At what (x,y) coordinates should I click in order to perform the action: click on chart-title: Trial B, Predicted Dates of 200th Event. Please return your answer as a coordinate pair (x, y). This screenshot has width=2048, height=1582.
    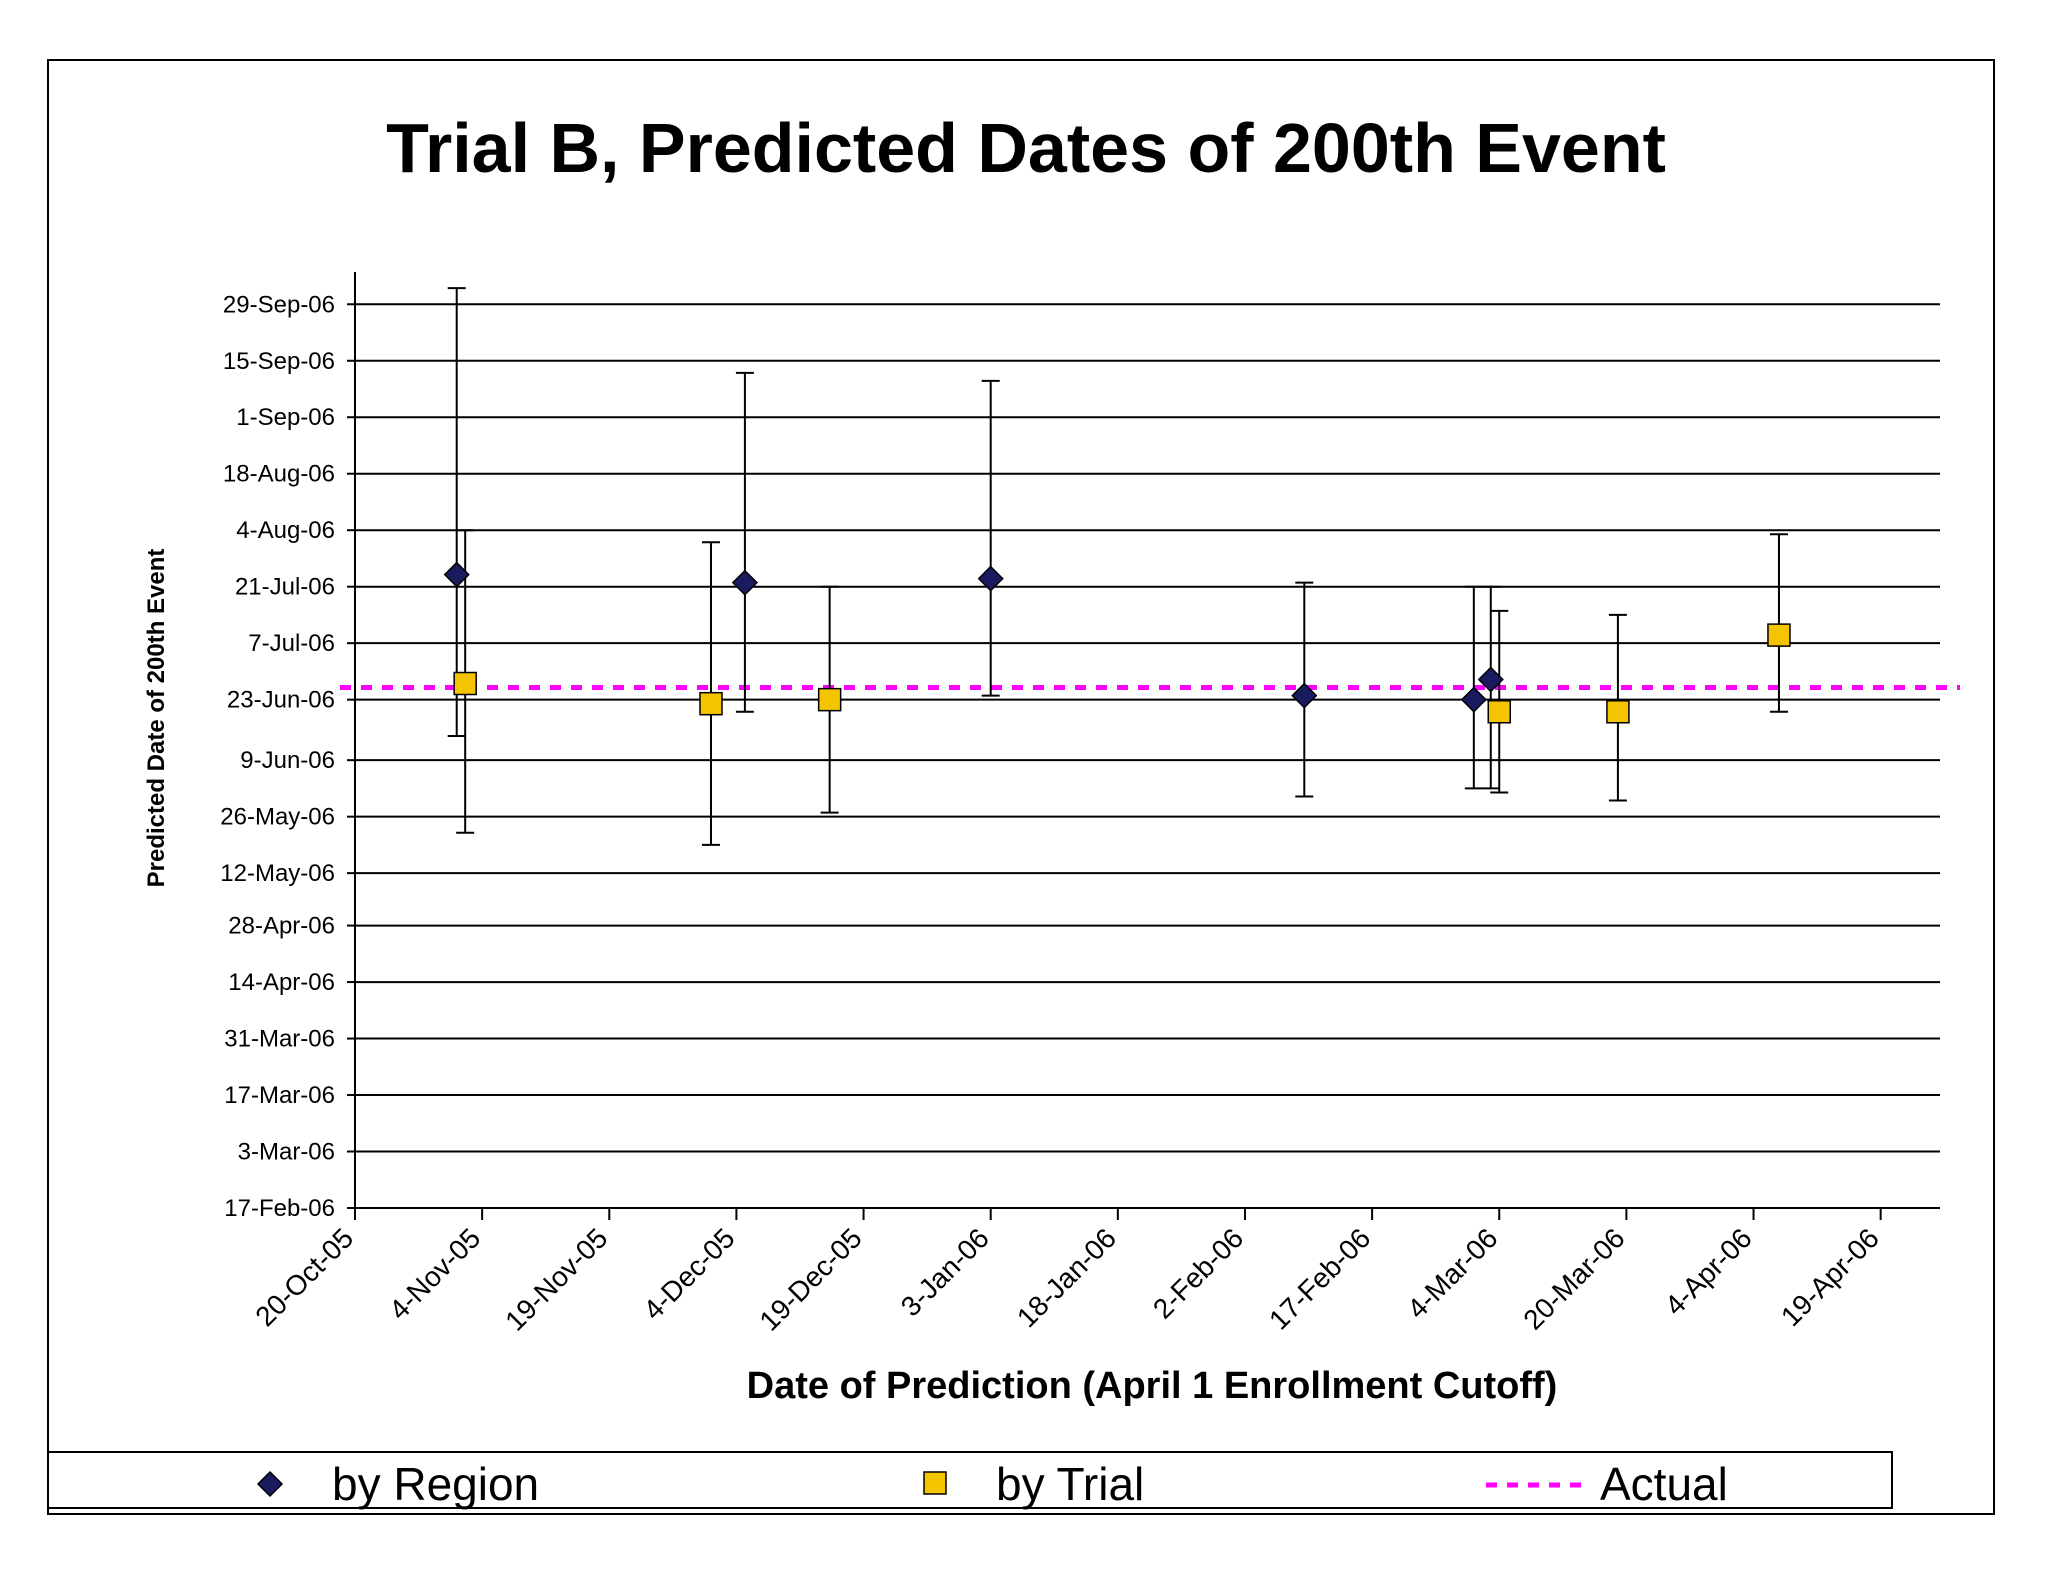
    Looking at the image, I should click on (1026, 148).